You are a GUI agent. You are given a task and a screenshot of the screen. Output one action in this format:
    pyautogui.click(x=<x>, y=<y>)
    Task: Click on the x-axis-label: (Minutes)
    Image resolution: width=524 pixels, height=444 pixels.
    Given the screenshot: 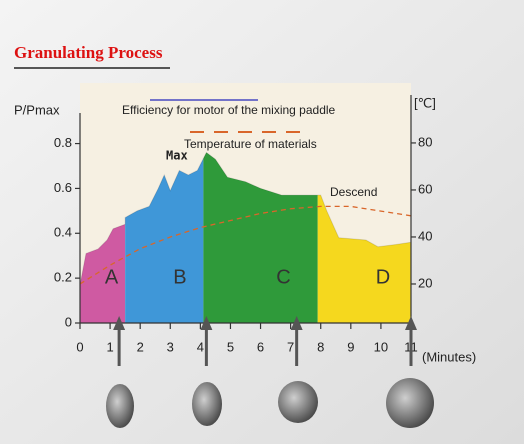 What is the action you would take?
    pyautogui.click(x=449, y=356)
    